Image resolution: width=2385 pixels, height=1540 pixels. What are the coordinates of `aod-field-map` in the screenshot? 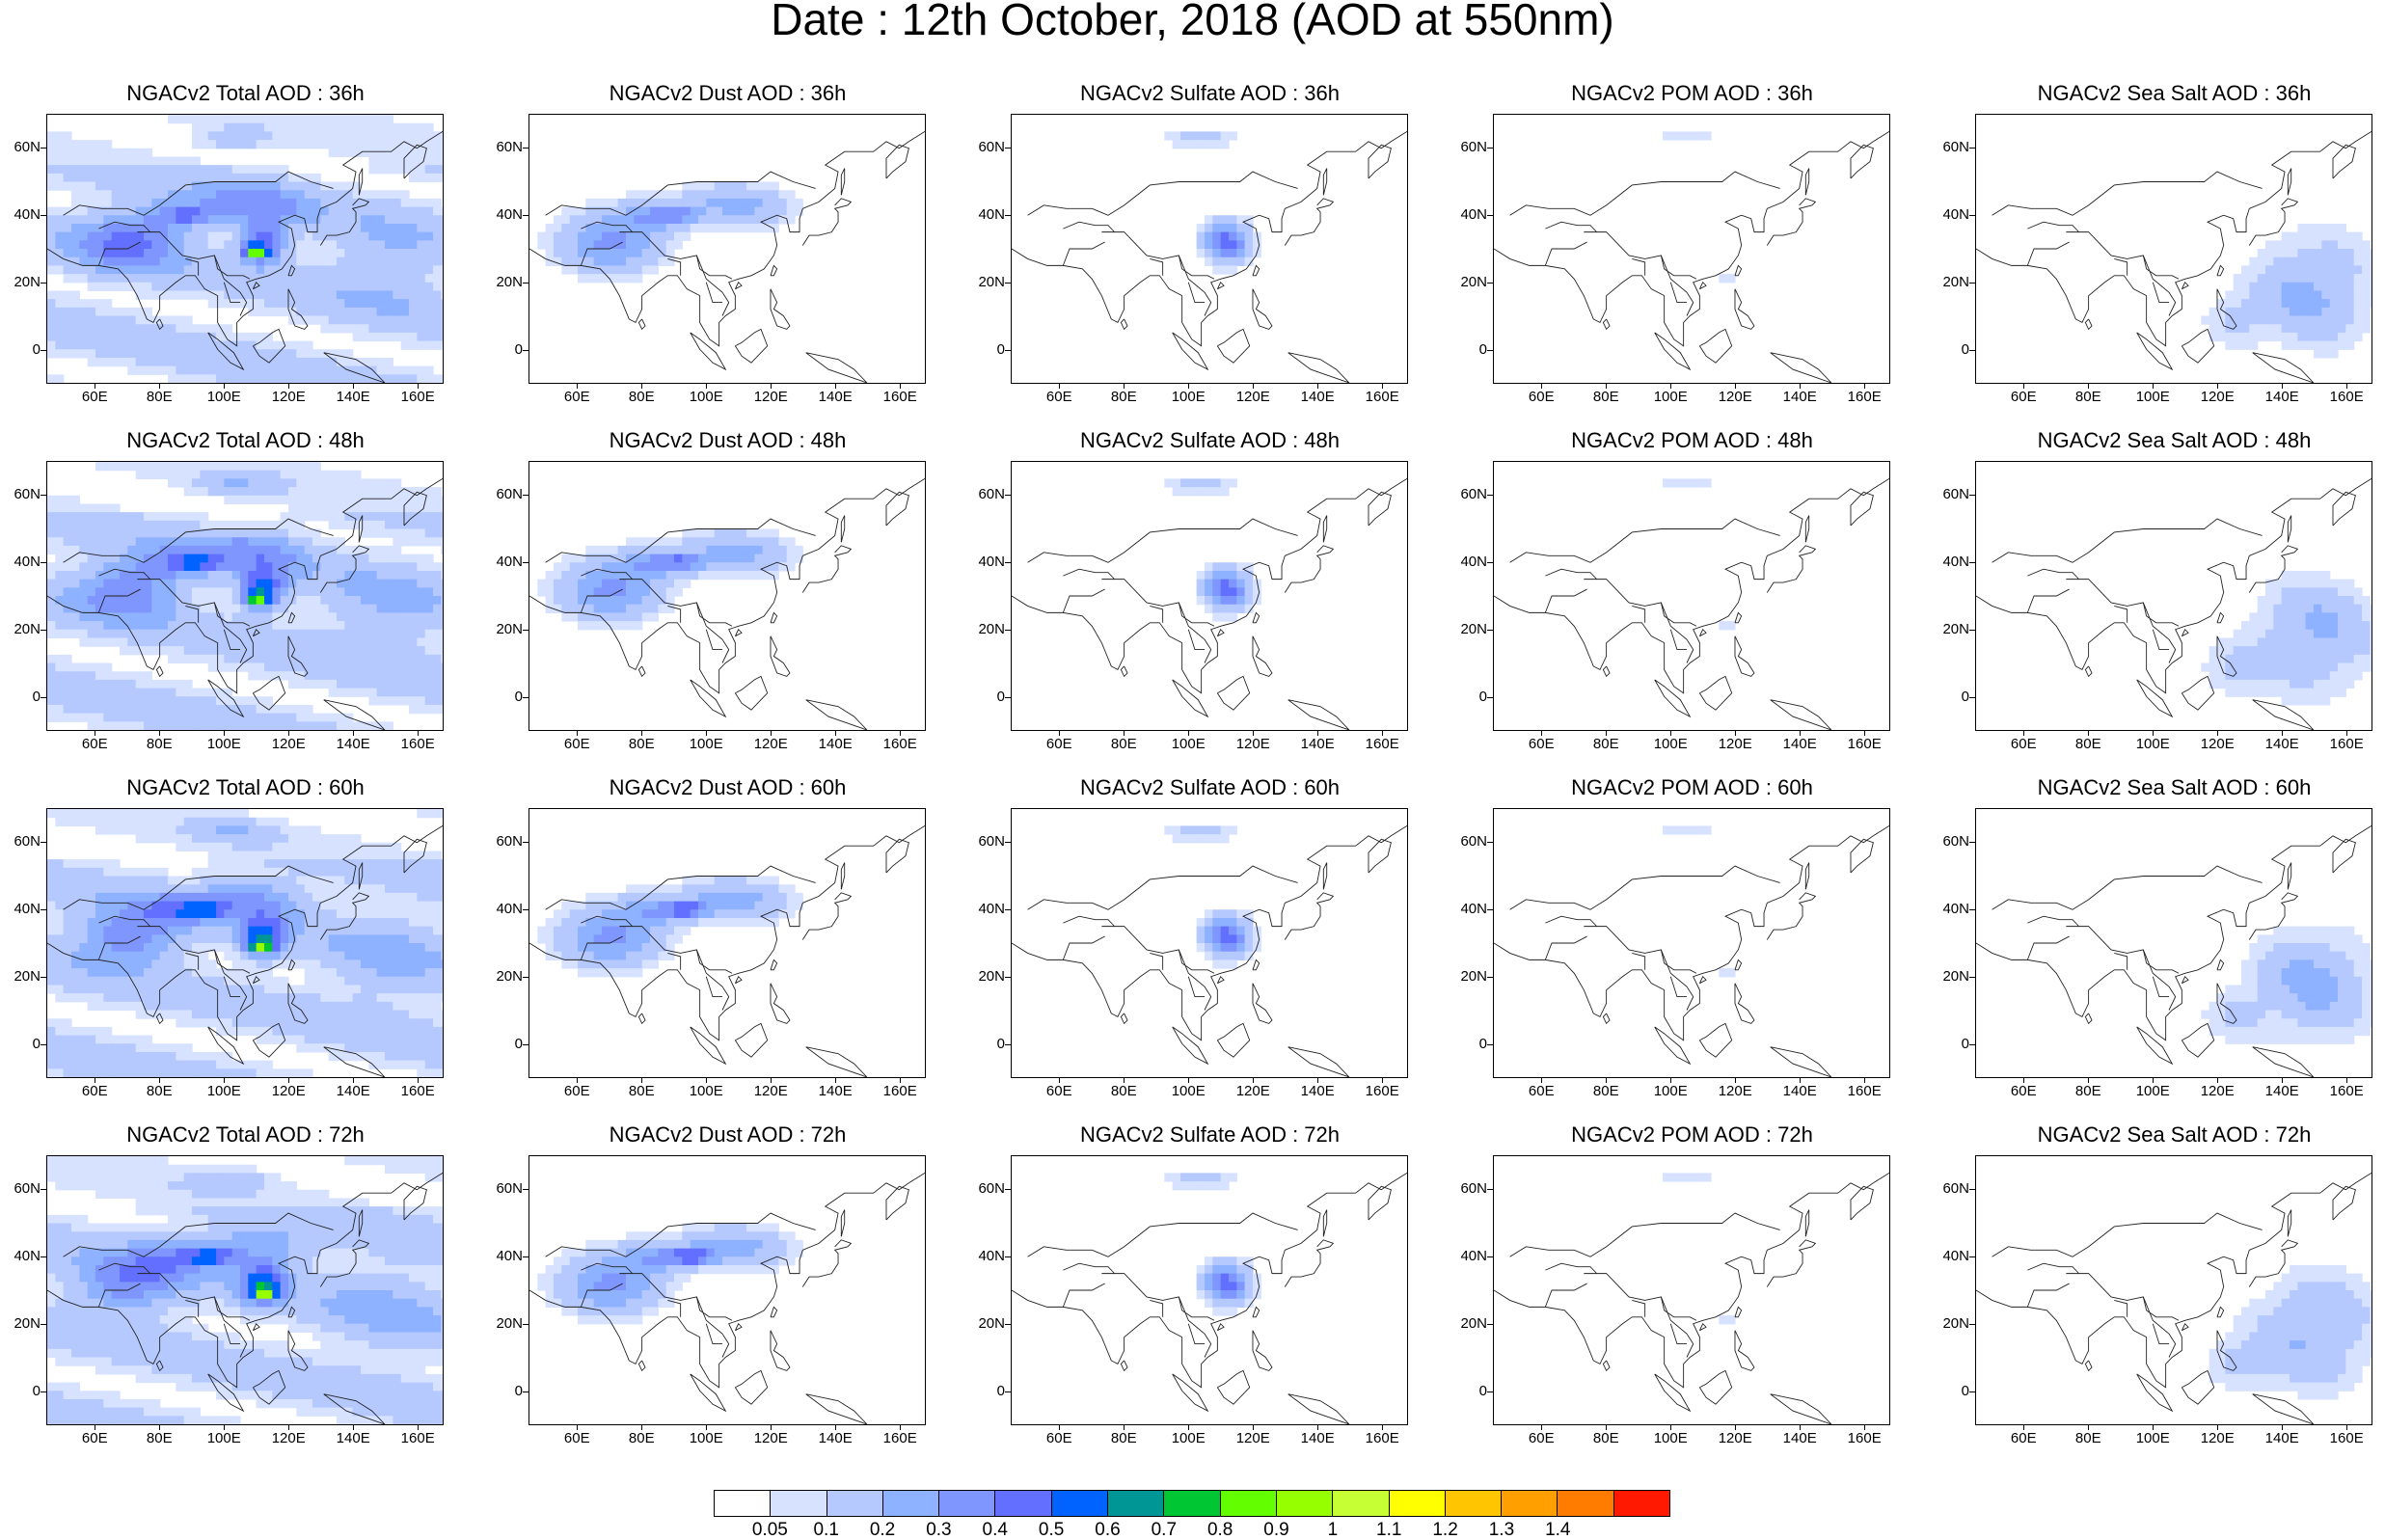 It's located at (727, 596).